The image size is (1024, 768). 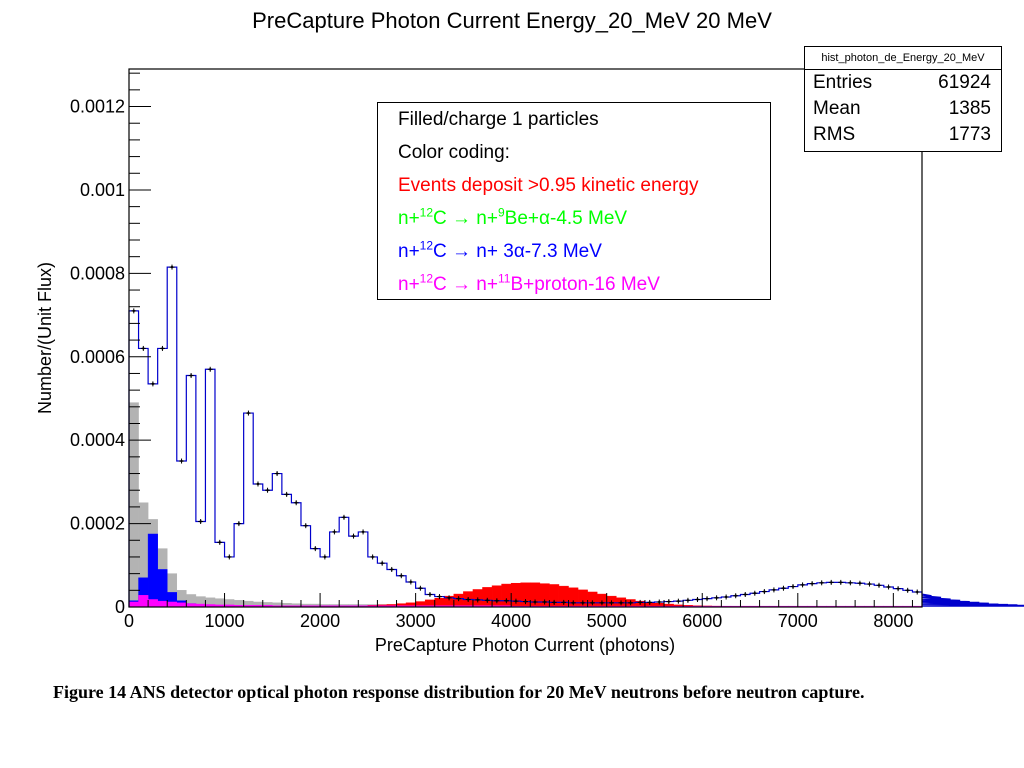 I want to click on stats-mean-value: 1385, so click(x=969, y=108).